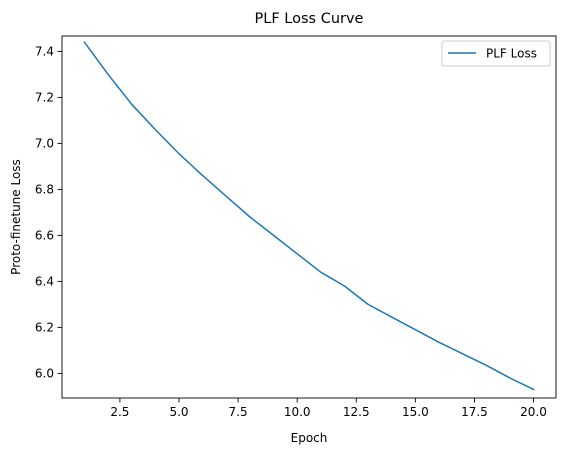  What do you see at coordinates (48, 213) in the screenshot?
I see `y-axis-ticks: 6.0 6.2 6.4 6.6 6.8 7.0 7.2 7.4` at bounding box center [48, 213].